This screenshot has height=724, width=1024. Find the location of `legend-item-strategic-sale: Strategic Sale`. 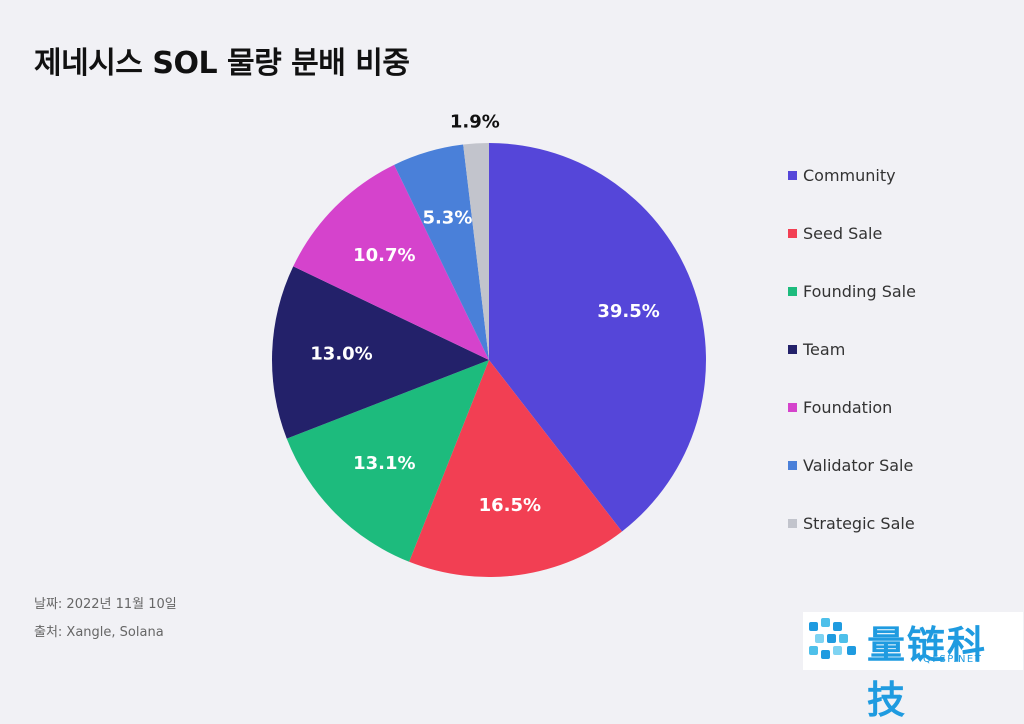

legend-item-strategic-sale: Strategic Sale is located at coordinates (903, 523).